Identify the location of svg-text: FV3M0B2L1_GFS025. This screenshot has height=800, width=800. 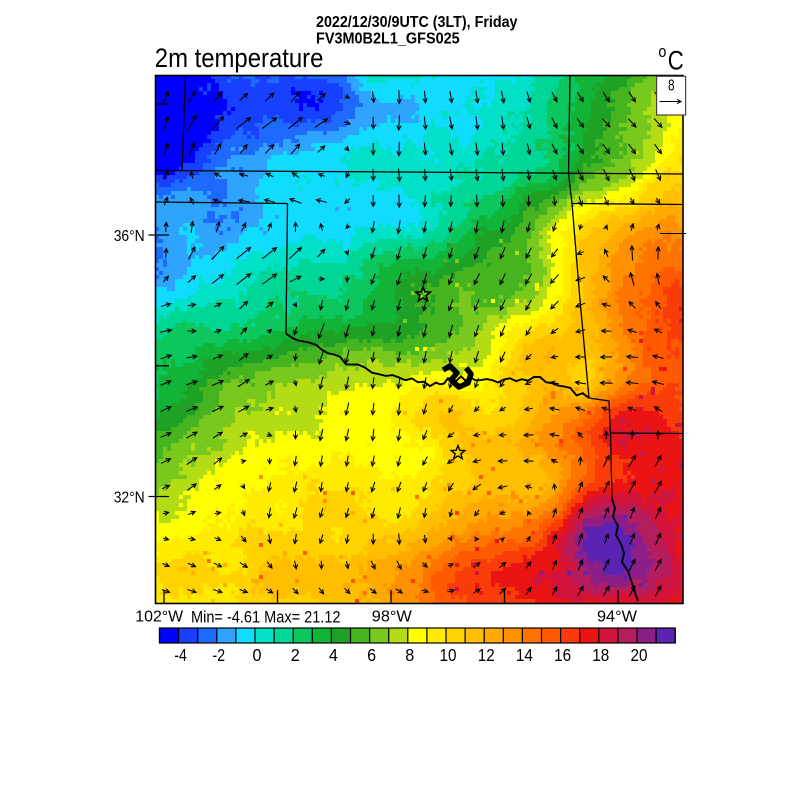
(388, 39).